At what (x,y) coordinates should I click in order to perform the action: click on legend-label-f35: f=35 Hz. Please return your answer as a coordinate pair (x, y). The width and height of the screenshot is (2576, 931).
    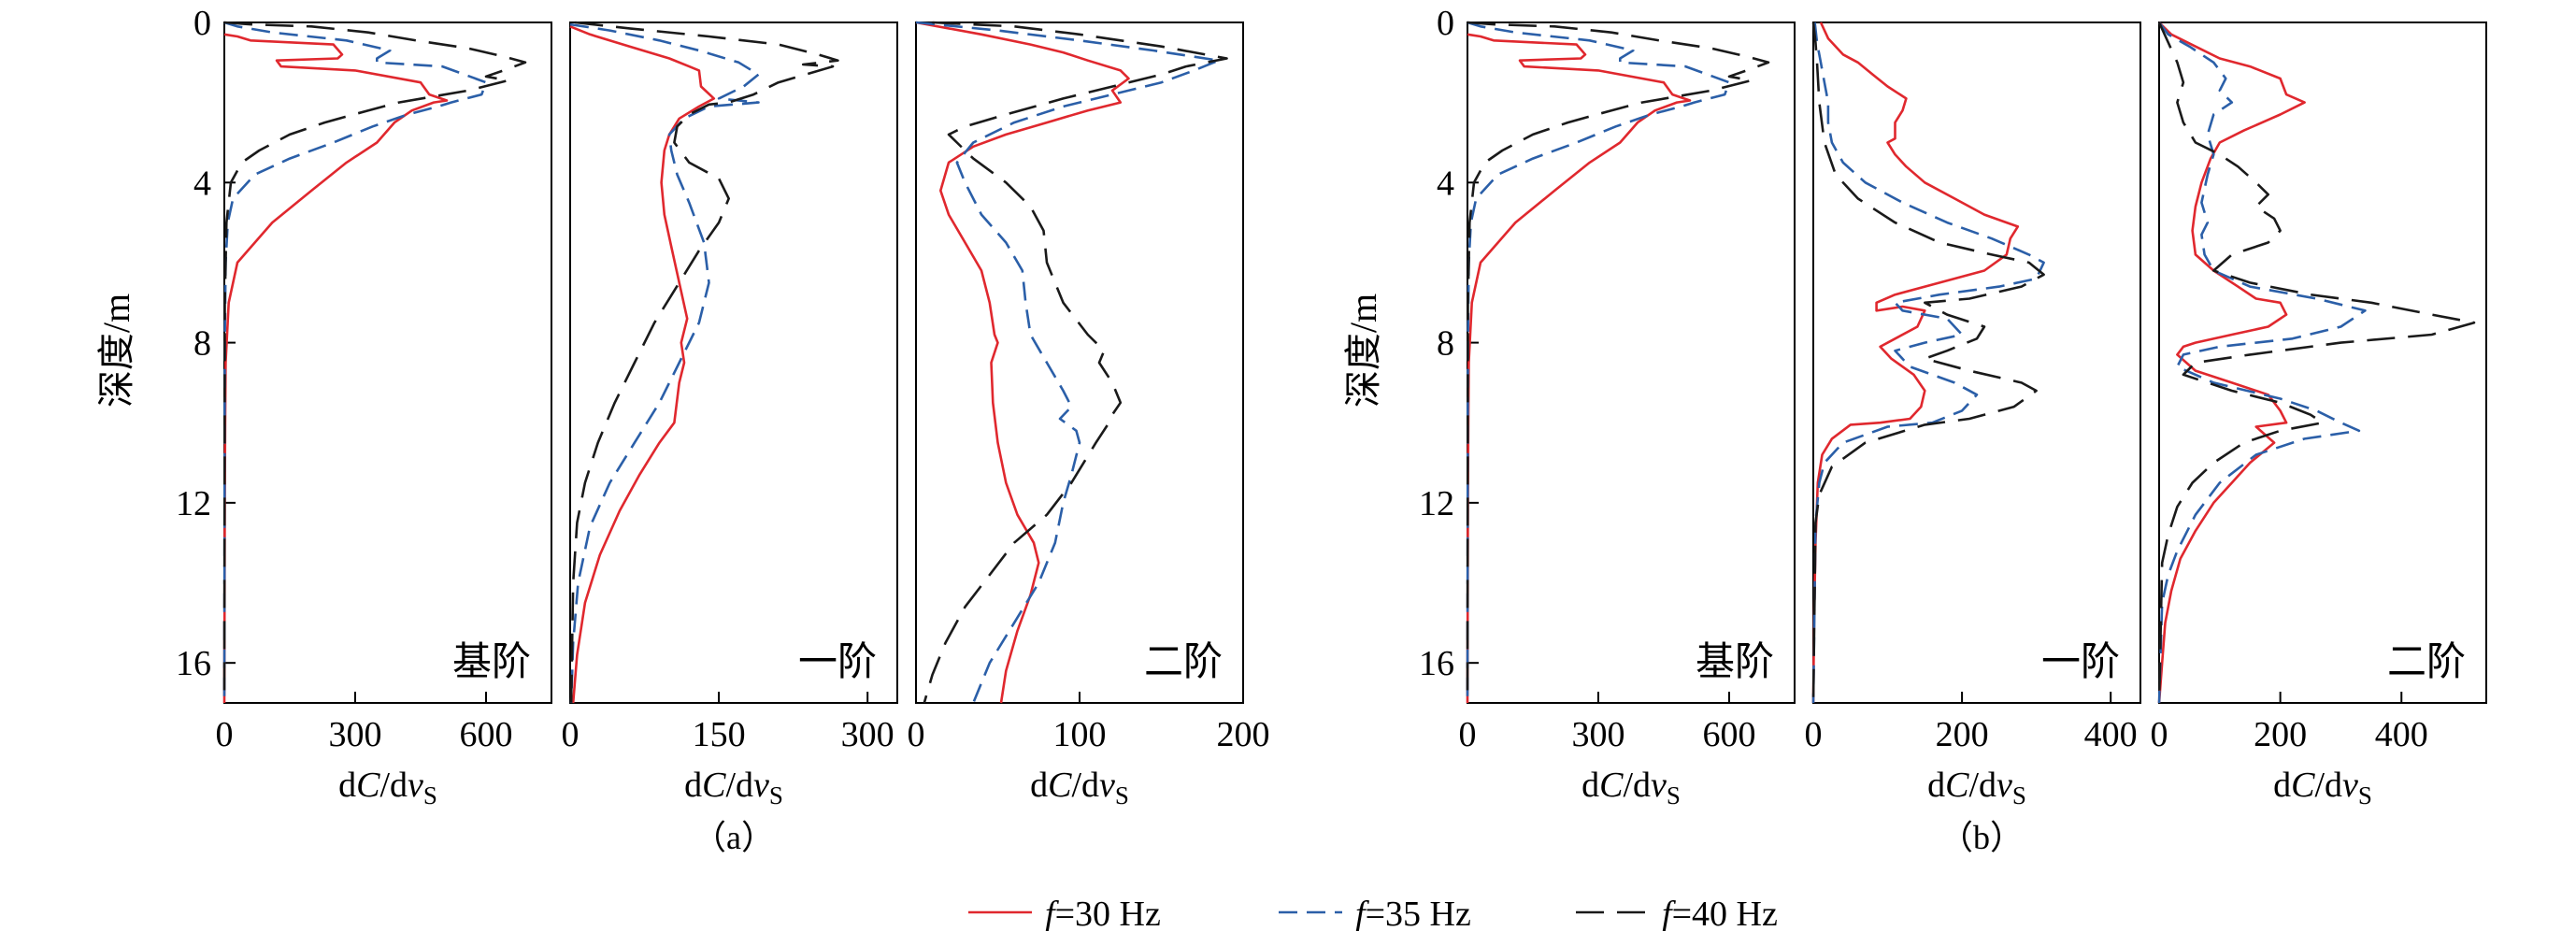
    Looking at the image, I should click on (1413, 913).